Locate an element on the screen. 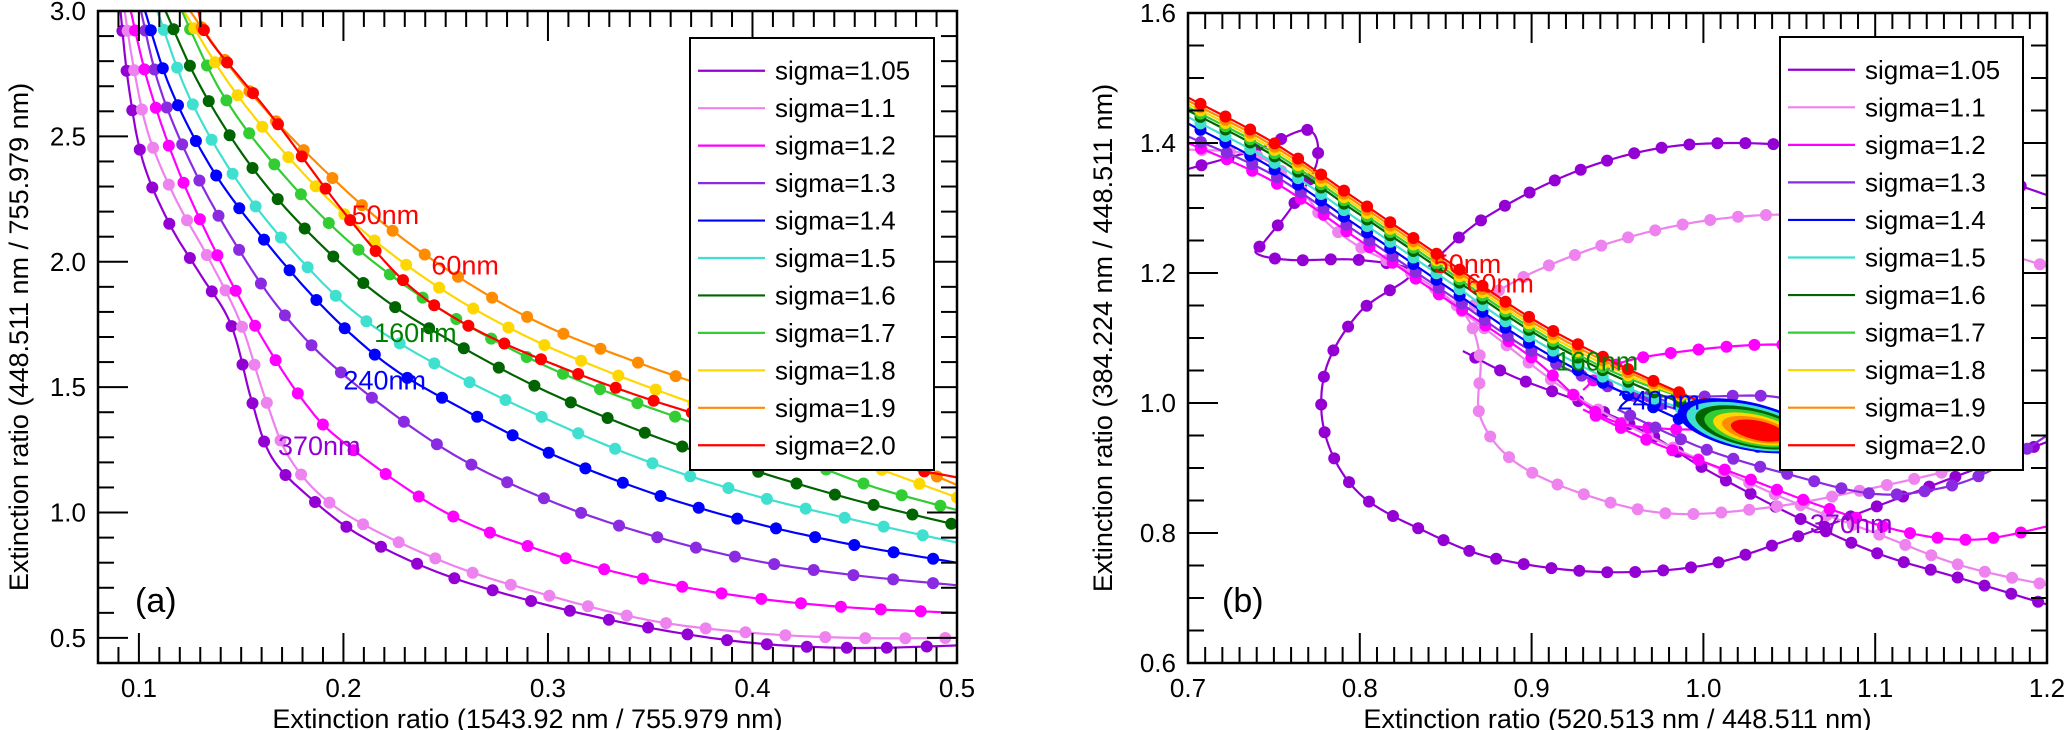  size-annotation: 240nm is located at coordinates (1659, 401).